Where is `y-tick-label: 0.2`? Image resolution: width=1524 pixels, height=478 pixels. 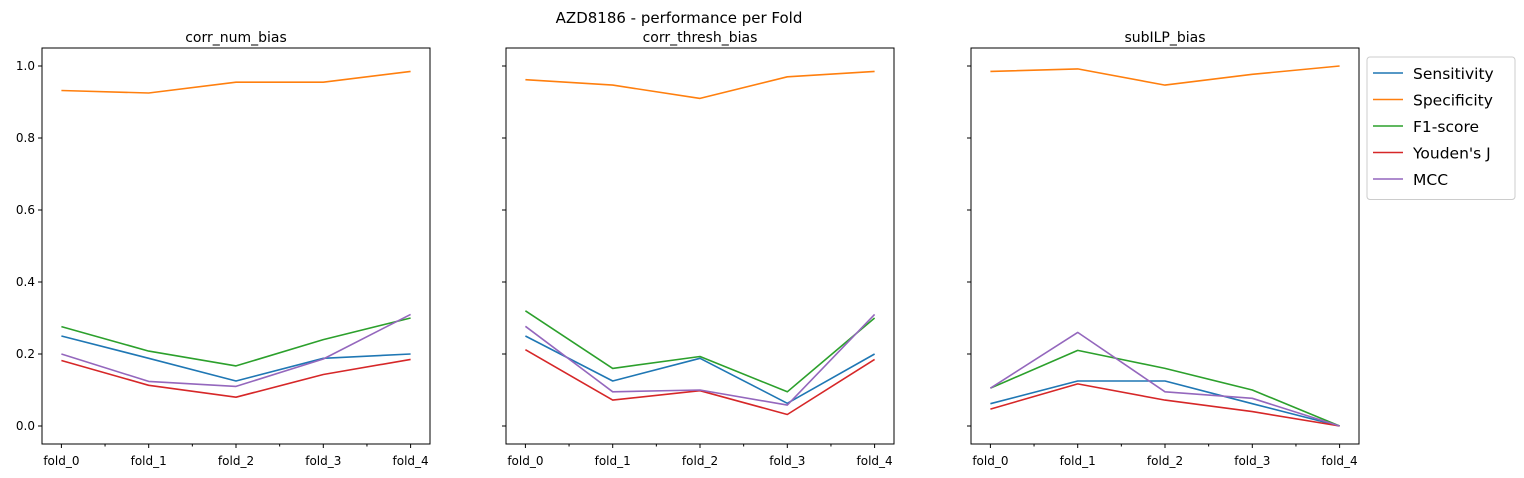
y-tick-label: 0.2 is located at coordinates (25, 354).